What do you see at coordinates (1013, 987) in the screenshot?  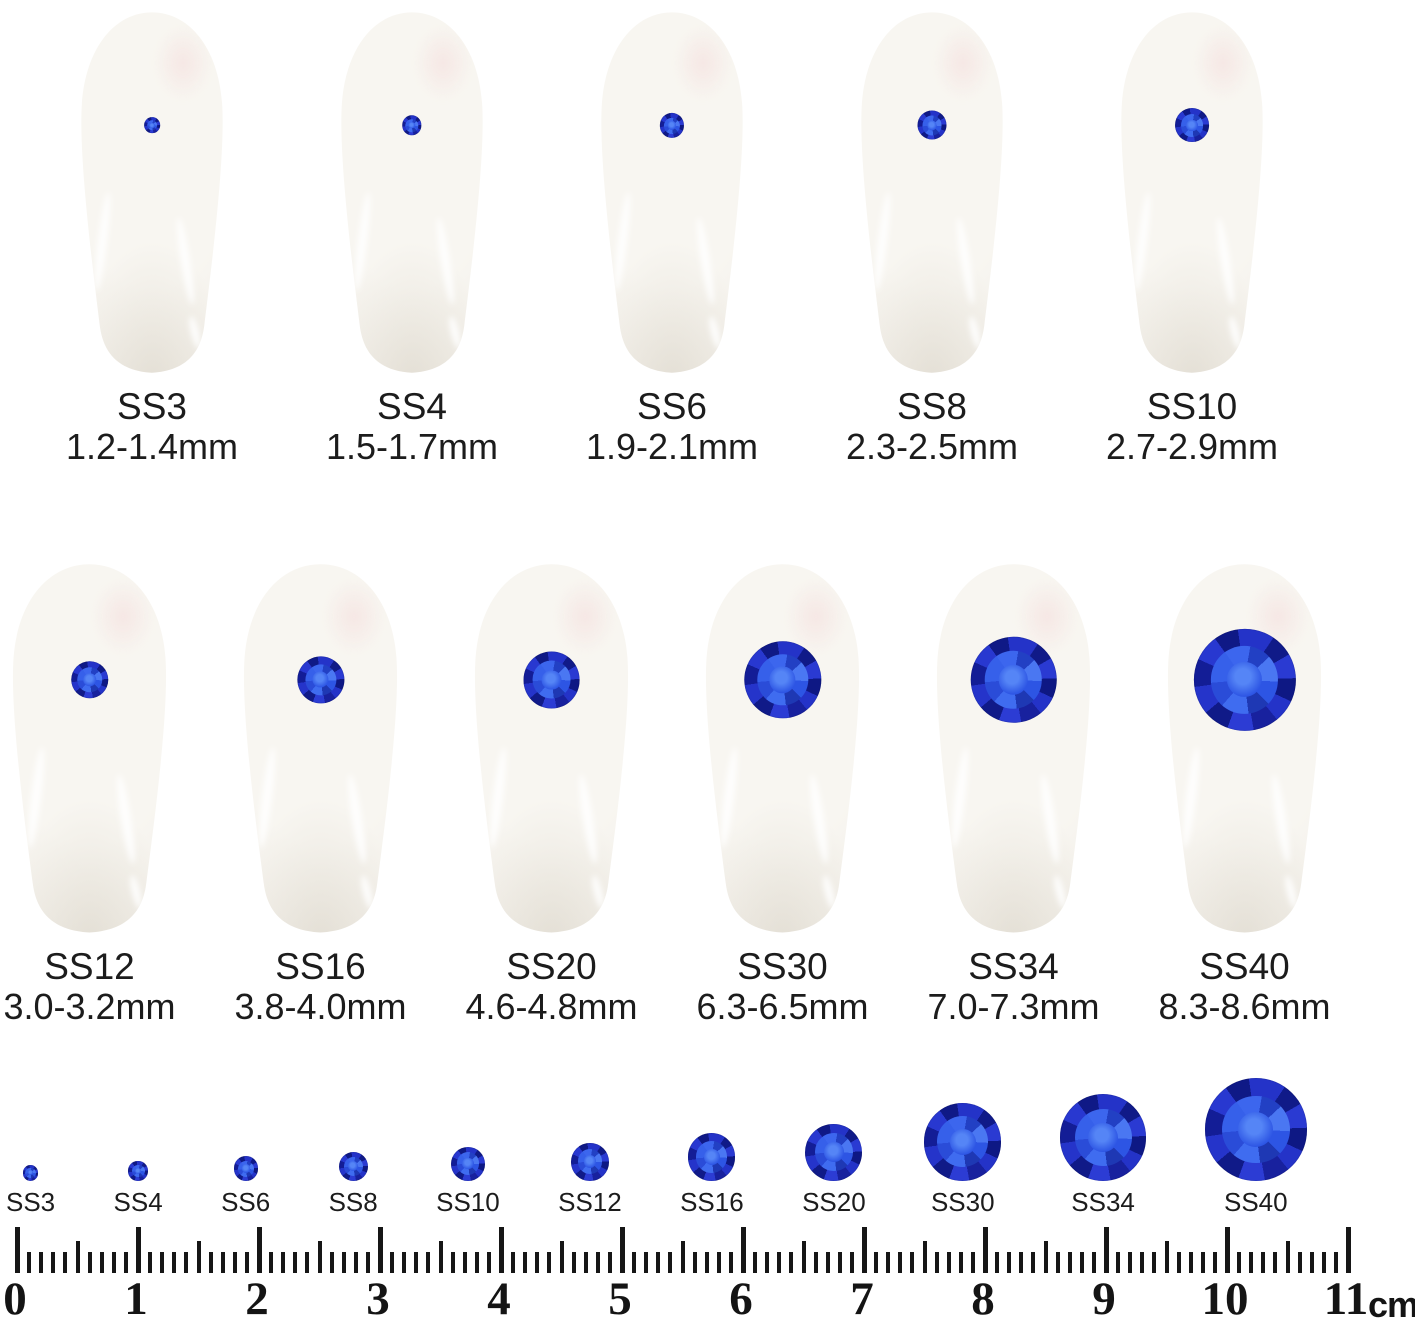 I see `size-label: SS34 7.0-7.3mm` at bounding box center [1013, 987].